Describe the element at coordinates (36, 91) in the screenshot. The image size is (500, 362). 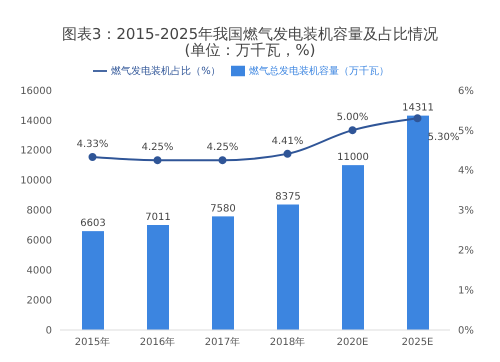
I see `y-tick-label: 16000` at that location.